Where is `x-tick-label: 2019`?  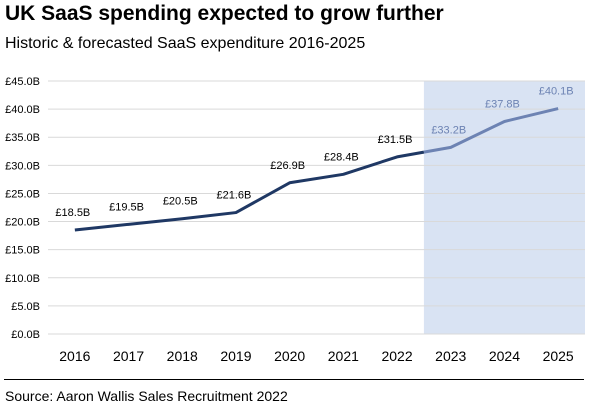
x-tick-label: 2019 is located at coordinates (235, 356).